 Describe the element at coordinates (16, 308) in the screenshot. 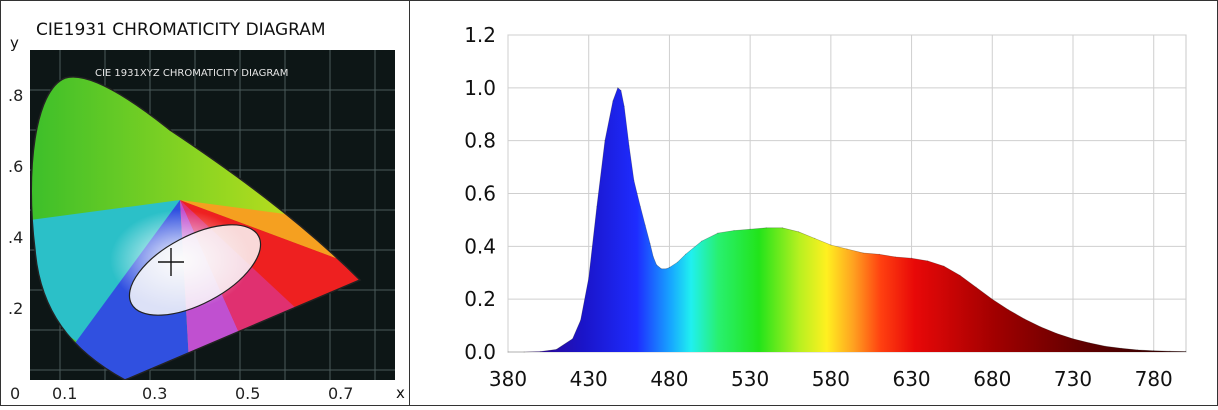

I see `cie-y-tick: .2` at that location.